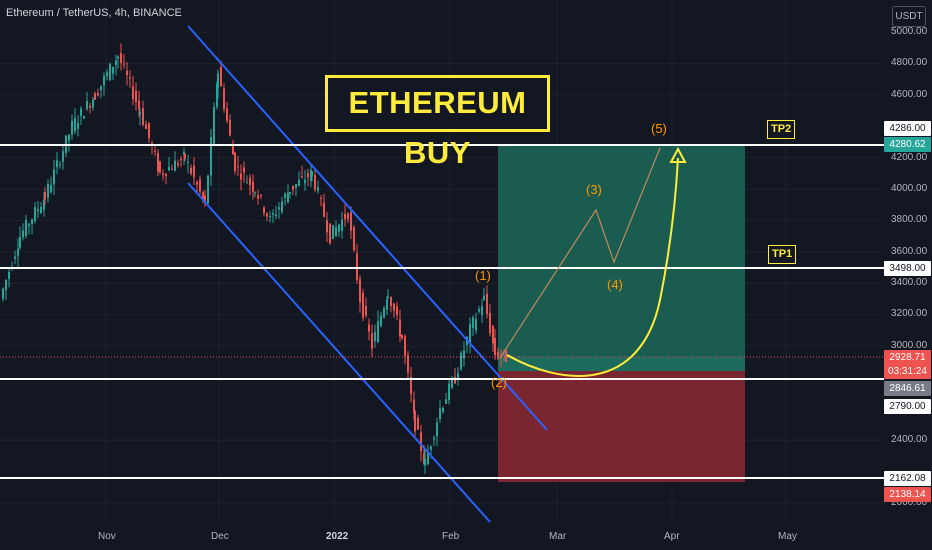 This screenshot has width=932, height=550. What do you see at coordinates (615, 284) in the screenshot?
I see `wave-label-4: (4)` at bounding box center [615, 284].